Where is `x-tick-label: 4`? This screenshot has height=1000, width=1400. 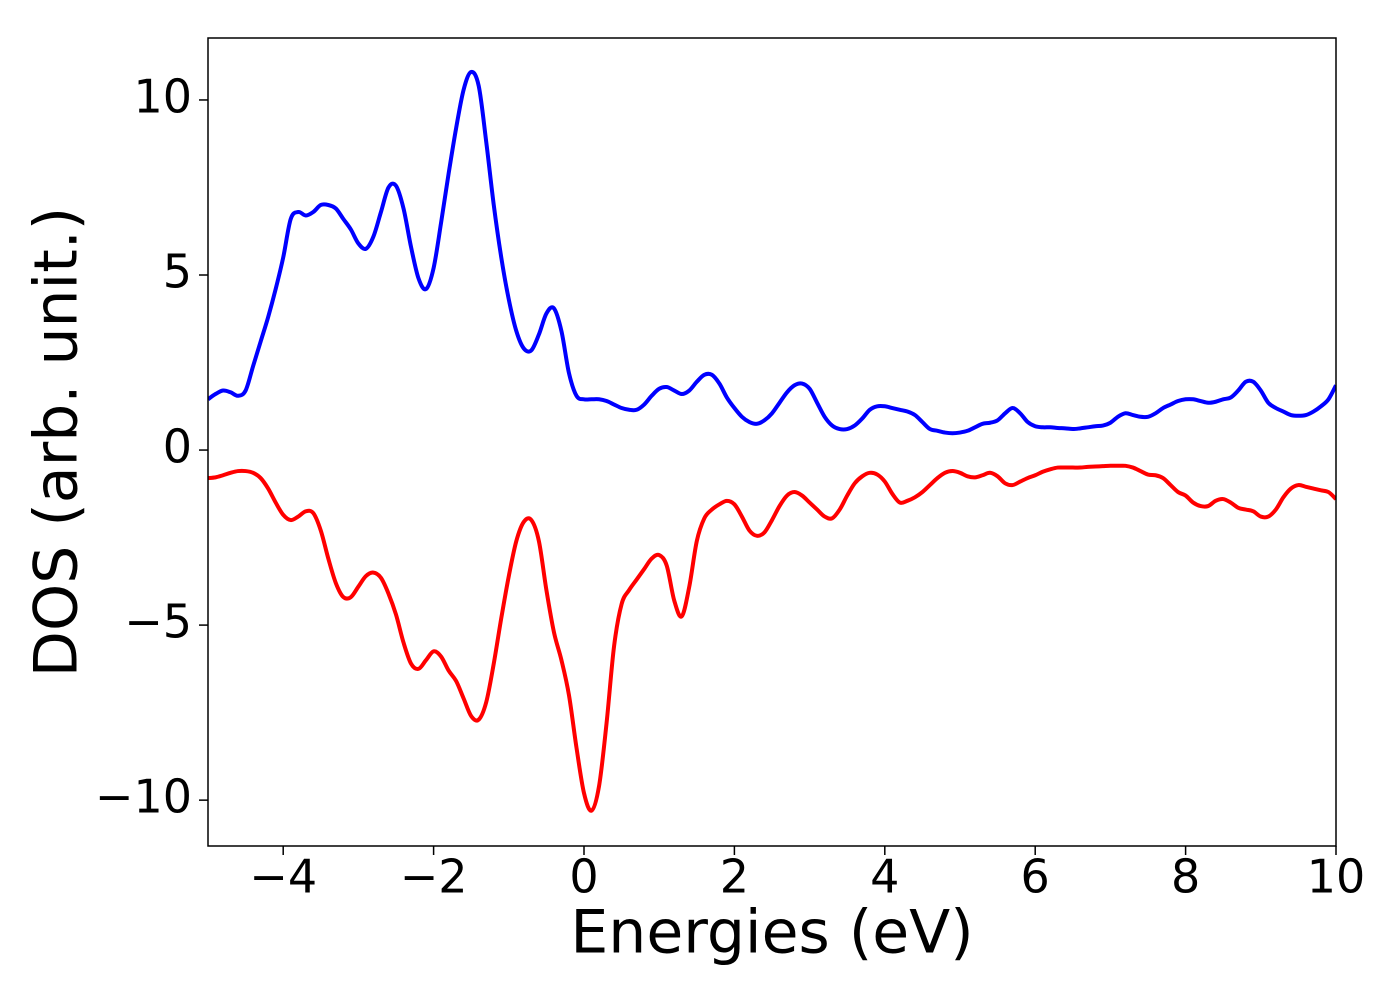 x-tick-label: 4 is located at coordinates (884, 877).